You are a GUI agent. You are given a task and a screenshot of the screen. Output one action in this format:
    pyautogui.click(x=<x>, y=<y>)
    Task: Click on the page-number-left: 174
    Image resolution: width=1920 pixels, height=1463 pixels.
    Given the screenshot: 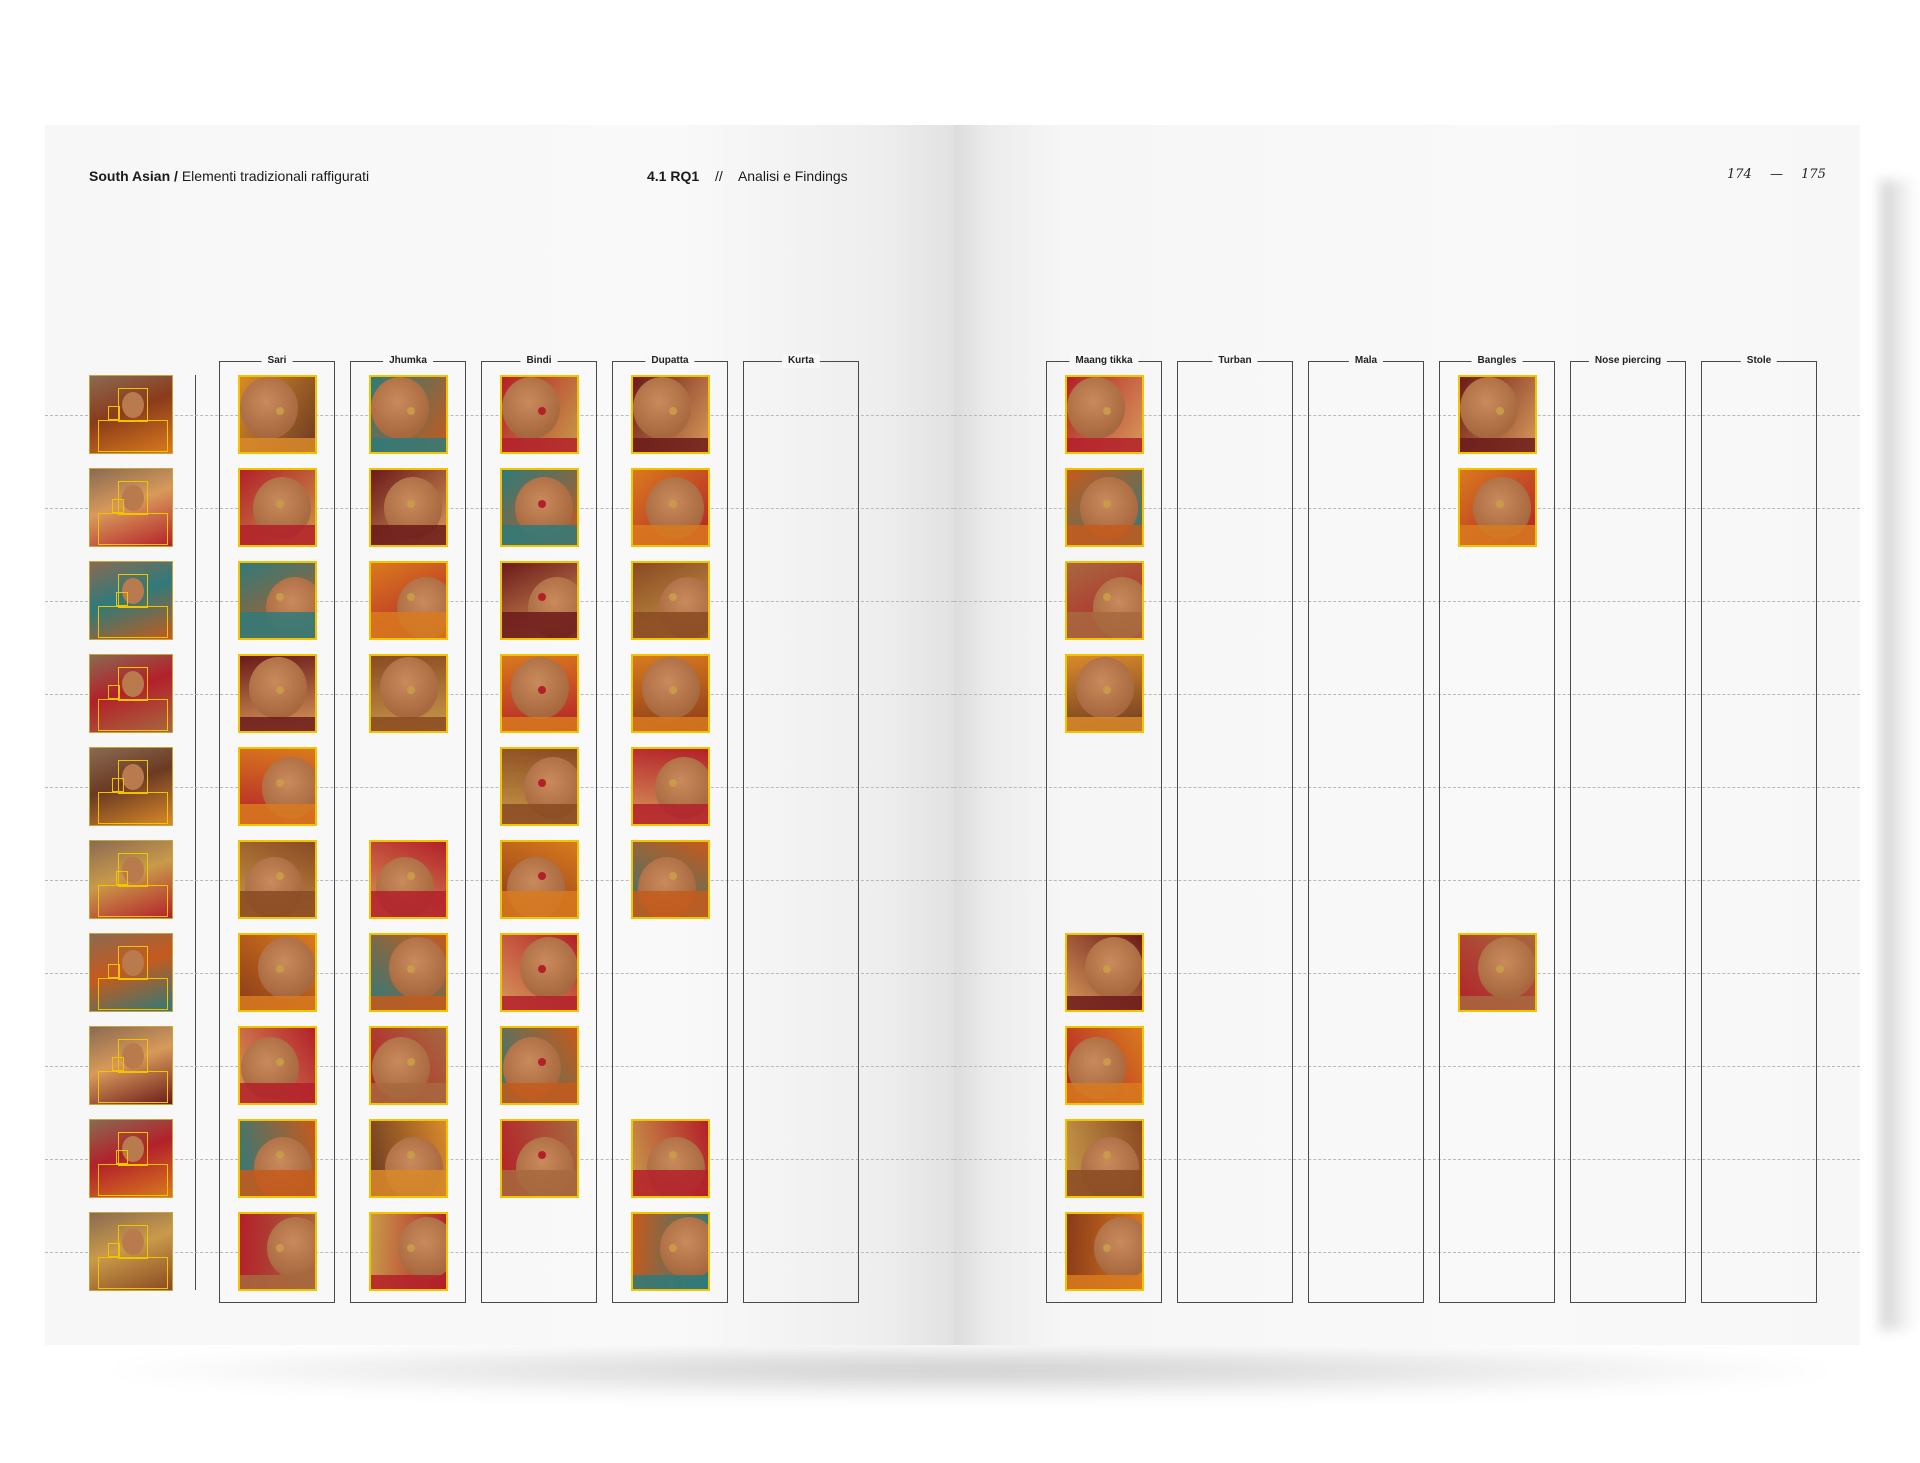 What is the action you would take?
    pyautogui.click(x=1739, y=174)
    